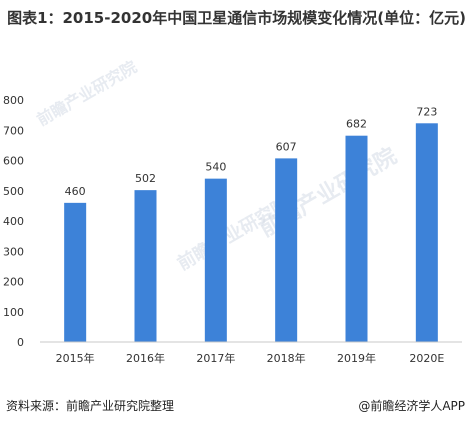 The image size is (473, 426). What do you see at coordinates (426, 111) in the screenshot?
I see `bar-value-label: 723` at bounding box center [426, 111].